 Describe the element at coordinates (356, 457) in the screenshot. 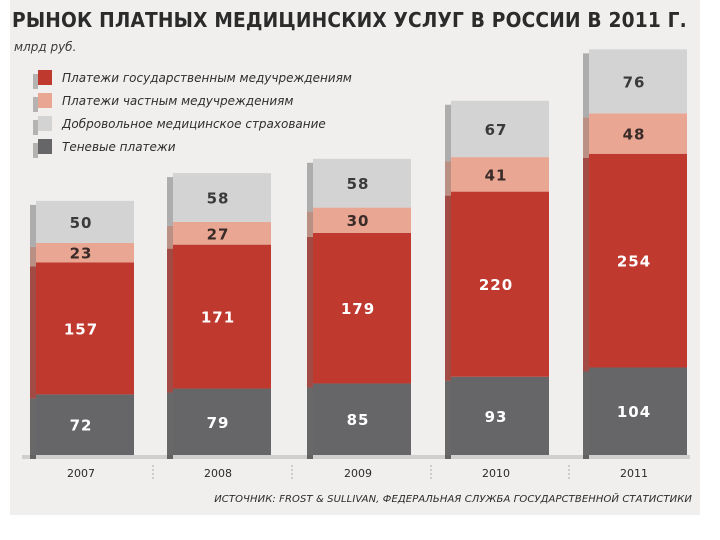

I see `x-axis-line` at that location.